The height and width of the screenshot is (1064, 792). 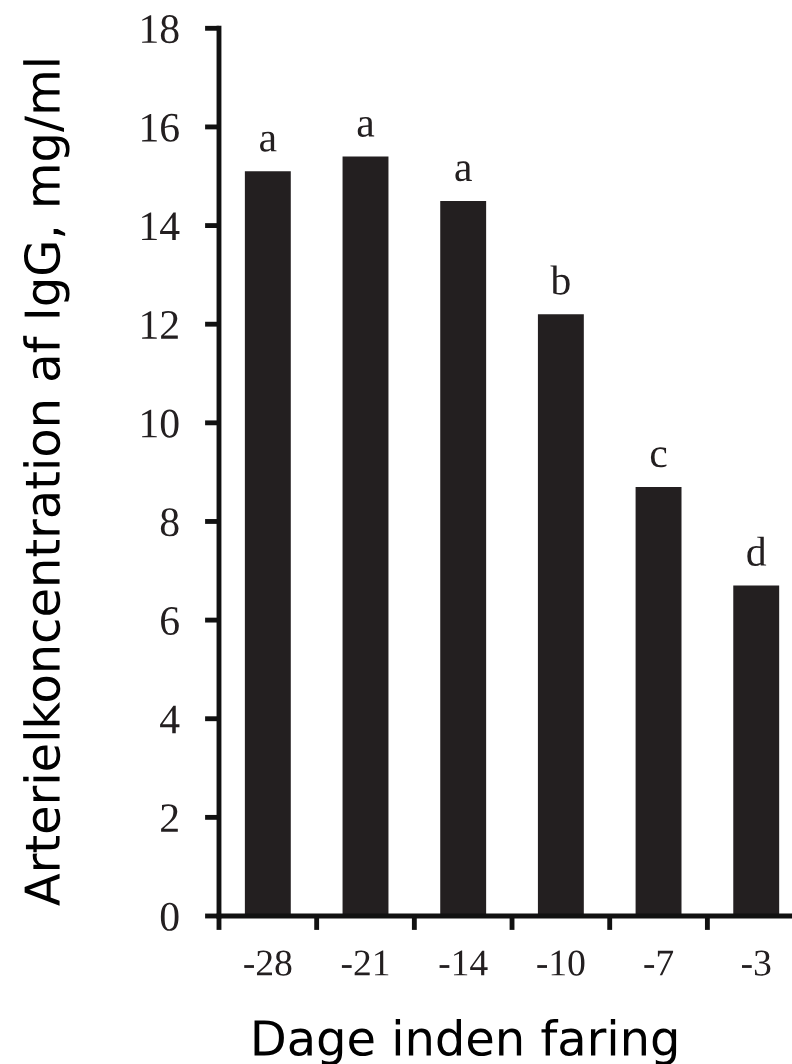 What do you see at coordinates (169, 818) in the screenshot?
I see `y-tick-label: 2` at bounding box center [169, 818].